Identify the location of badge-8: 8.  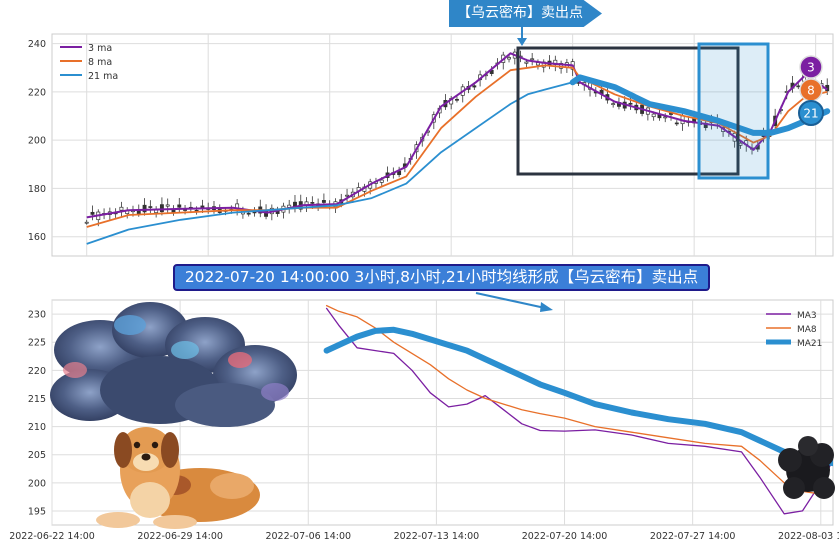
(811, 91).